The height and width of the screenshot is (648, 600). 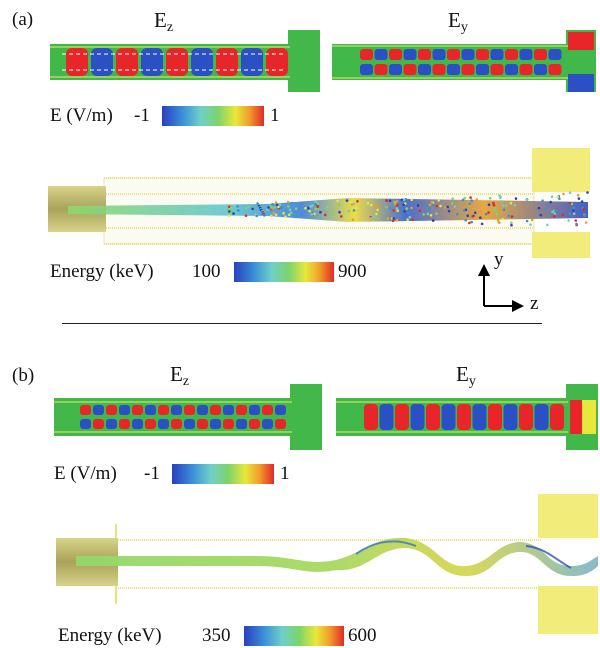 I want to click on panel-a-field-colorbar, so click(x=213, y=116).